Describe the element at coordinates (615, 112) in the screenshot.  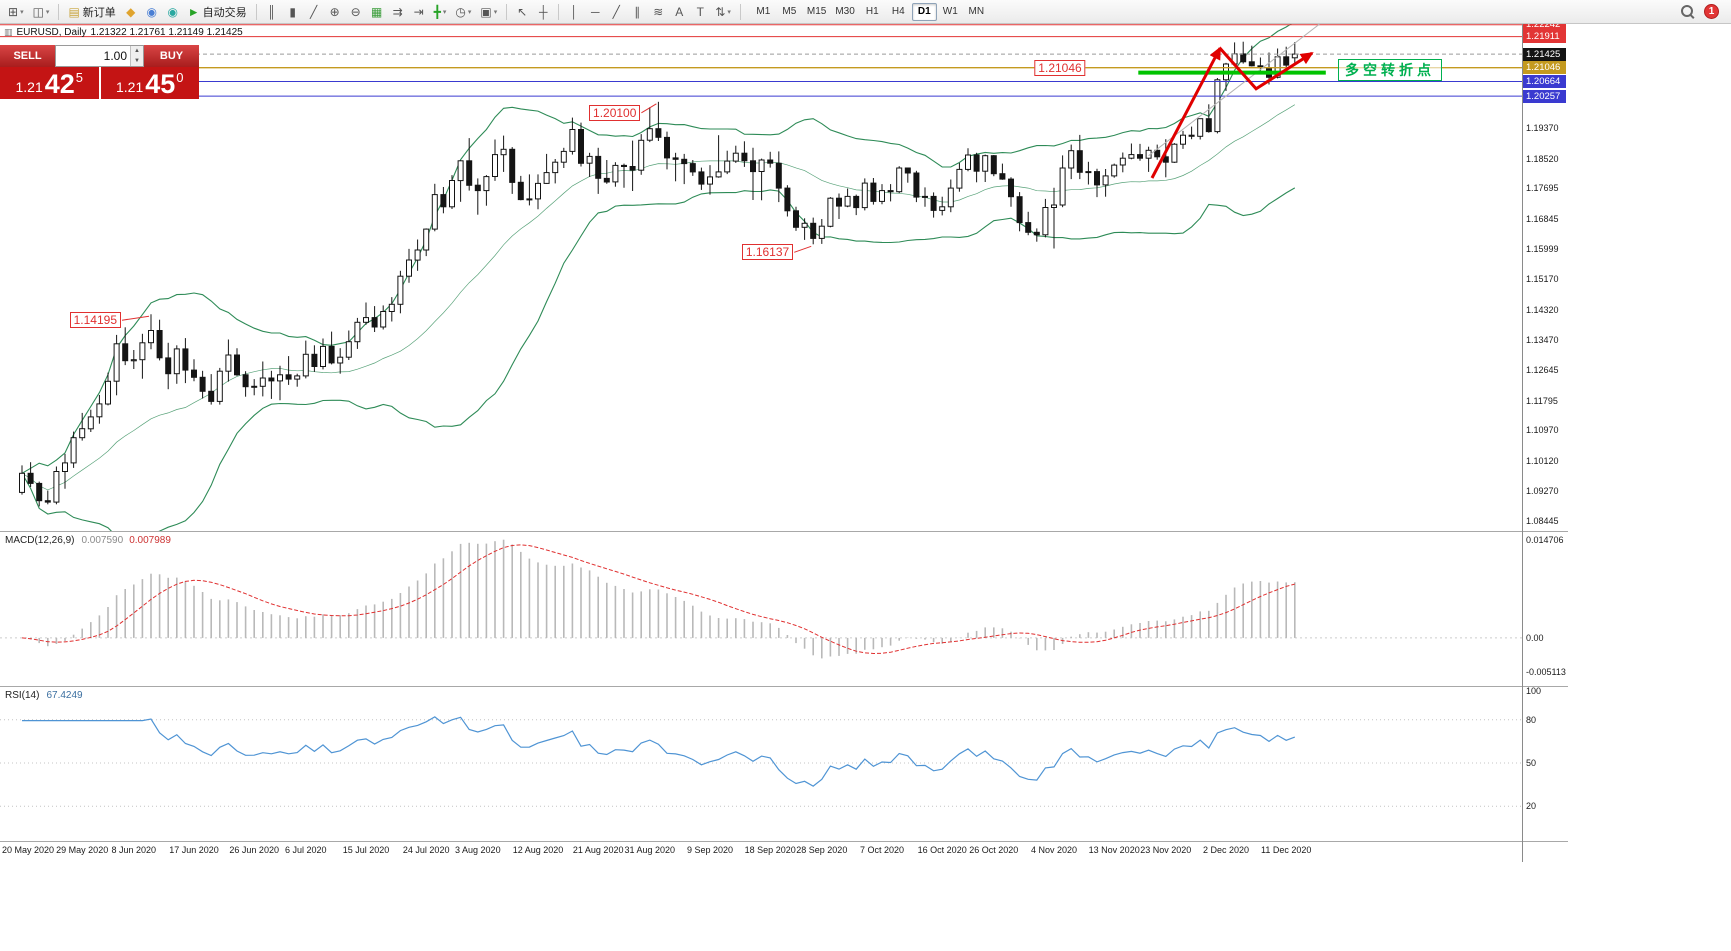
I see `price-label: 1.20100` at that location.